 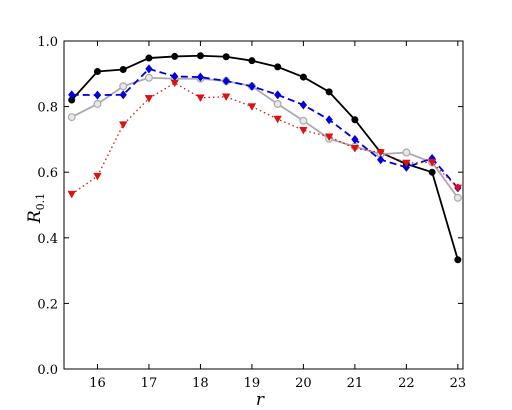 I want to click on x-tick-label: 17, so click(x=149, y=383).